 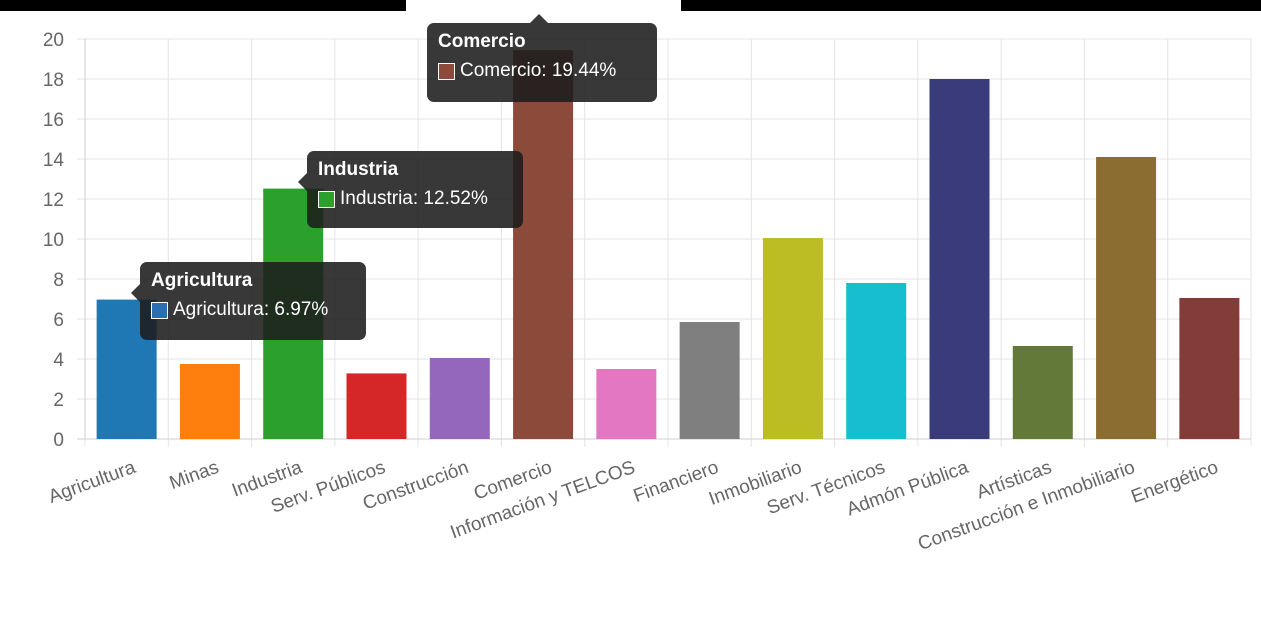 I want to click on tooltip-agricultura: Agricultura Agricultura: 6.97%, so click(x=248, y=301).